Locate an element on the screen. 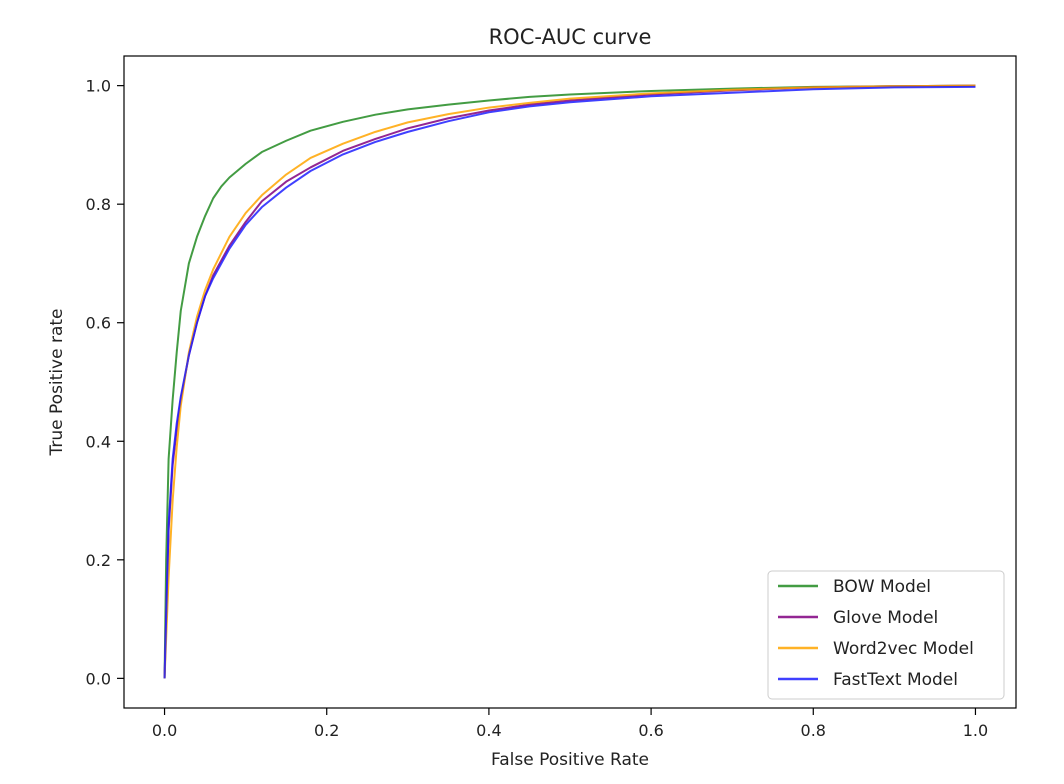 The width and height of the screenshot is (1064, 784). y-tick-label: 0.6 is located at coordinates (98, 323).